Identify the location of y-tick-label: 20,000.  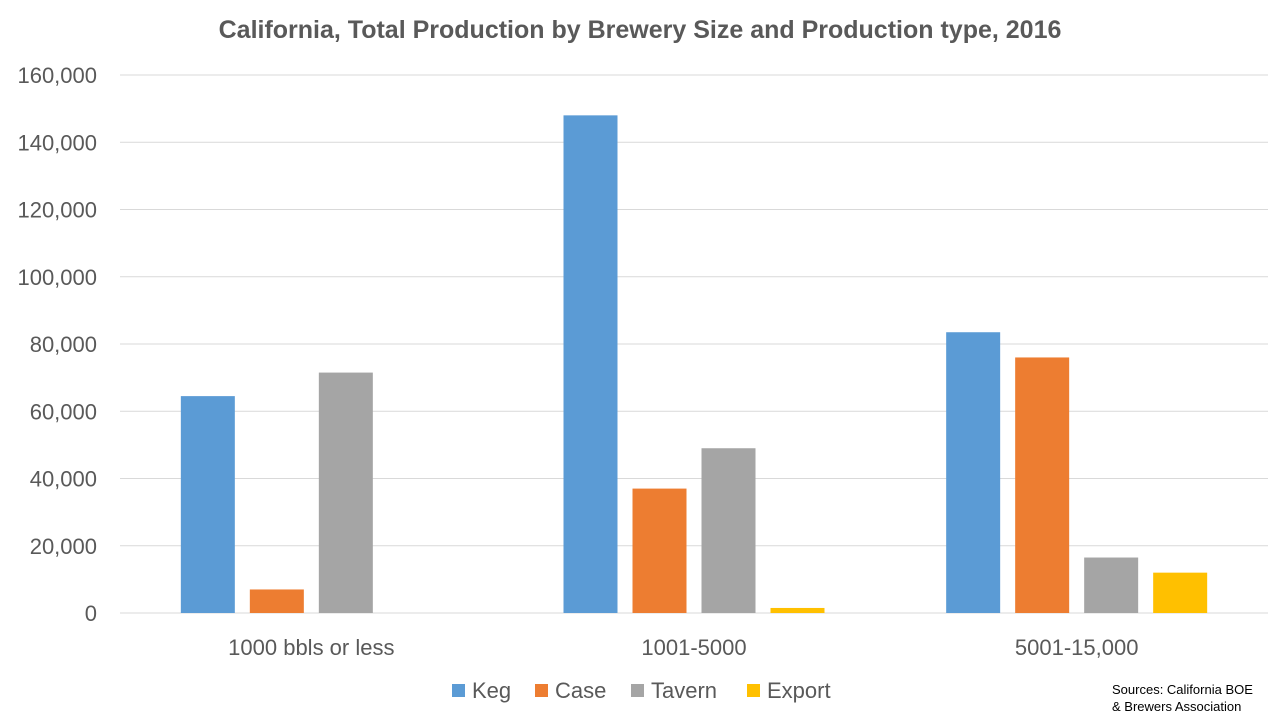
(63, 546).